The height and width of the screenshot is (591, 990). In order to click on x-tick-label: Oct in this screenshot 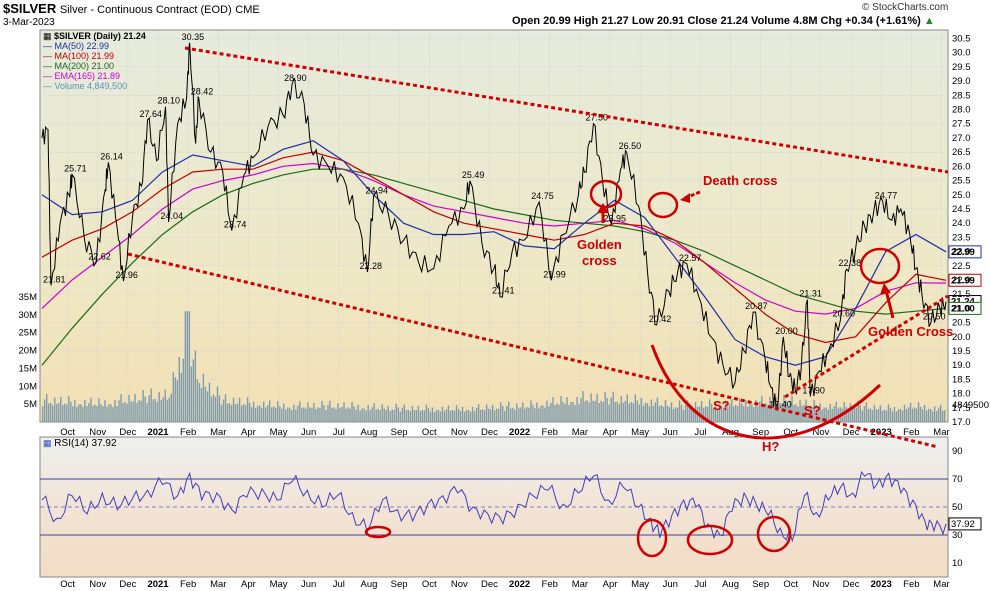, I will do `click(790, 432)`.